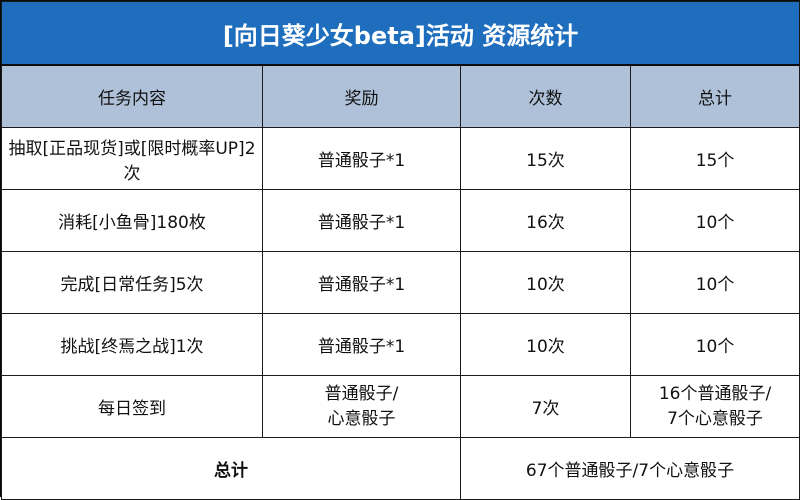  What do you see at coordinates (132, 158) in the screenshot?
I see `task-cell: 抽取[正品现货]或[限时概率UP]2次` at bounding box center [132, 158].